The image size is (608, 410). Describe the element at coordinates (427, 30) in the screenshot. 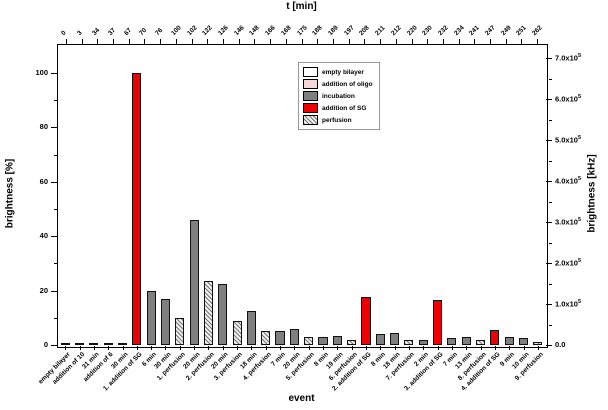

I see `top-tick-label: 230` at that location.